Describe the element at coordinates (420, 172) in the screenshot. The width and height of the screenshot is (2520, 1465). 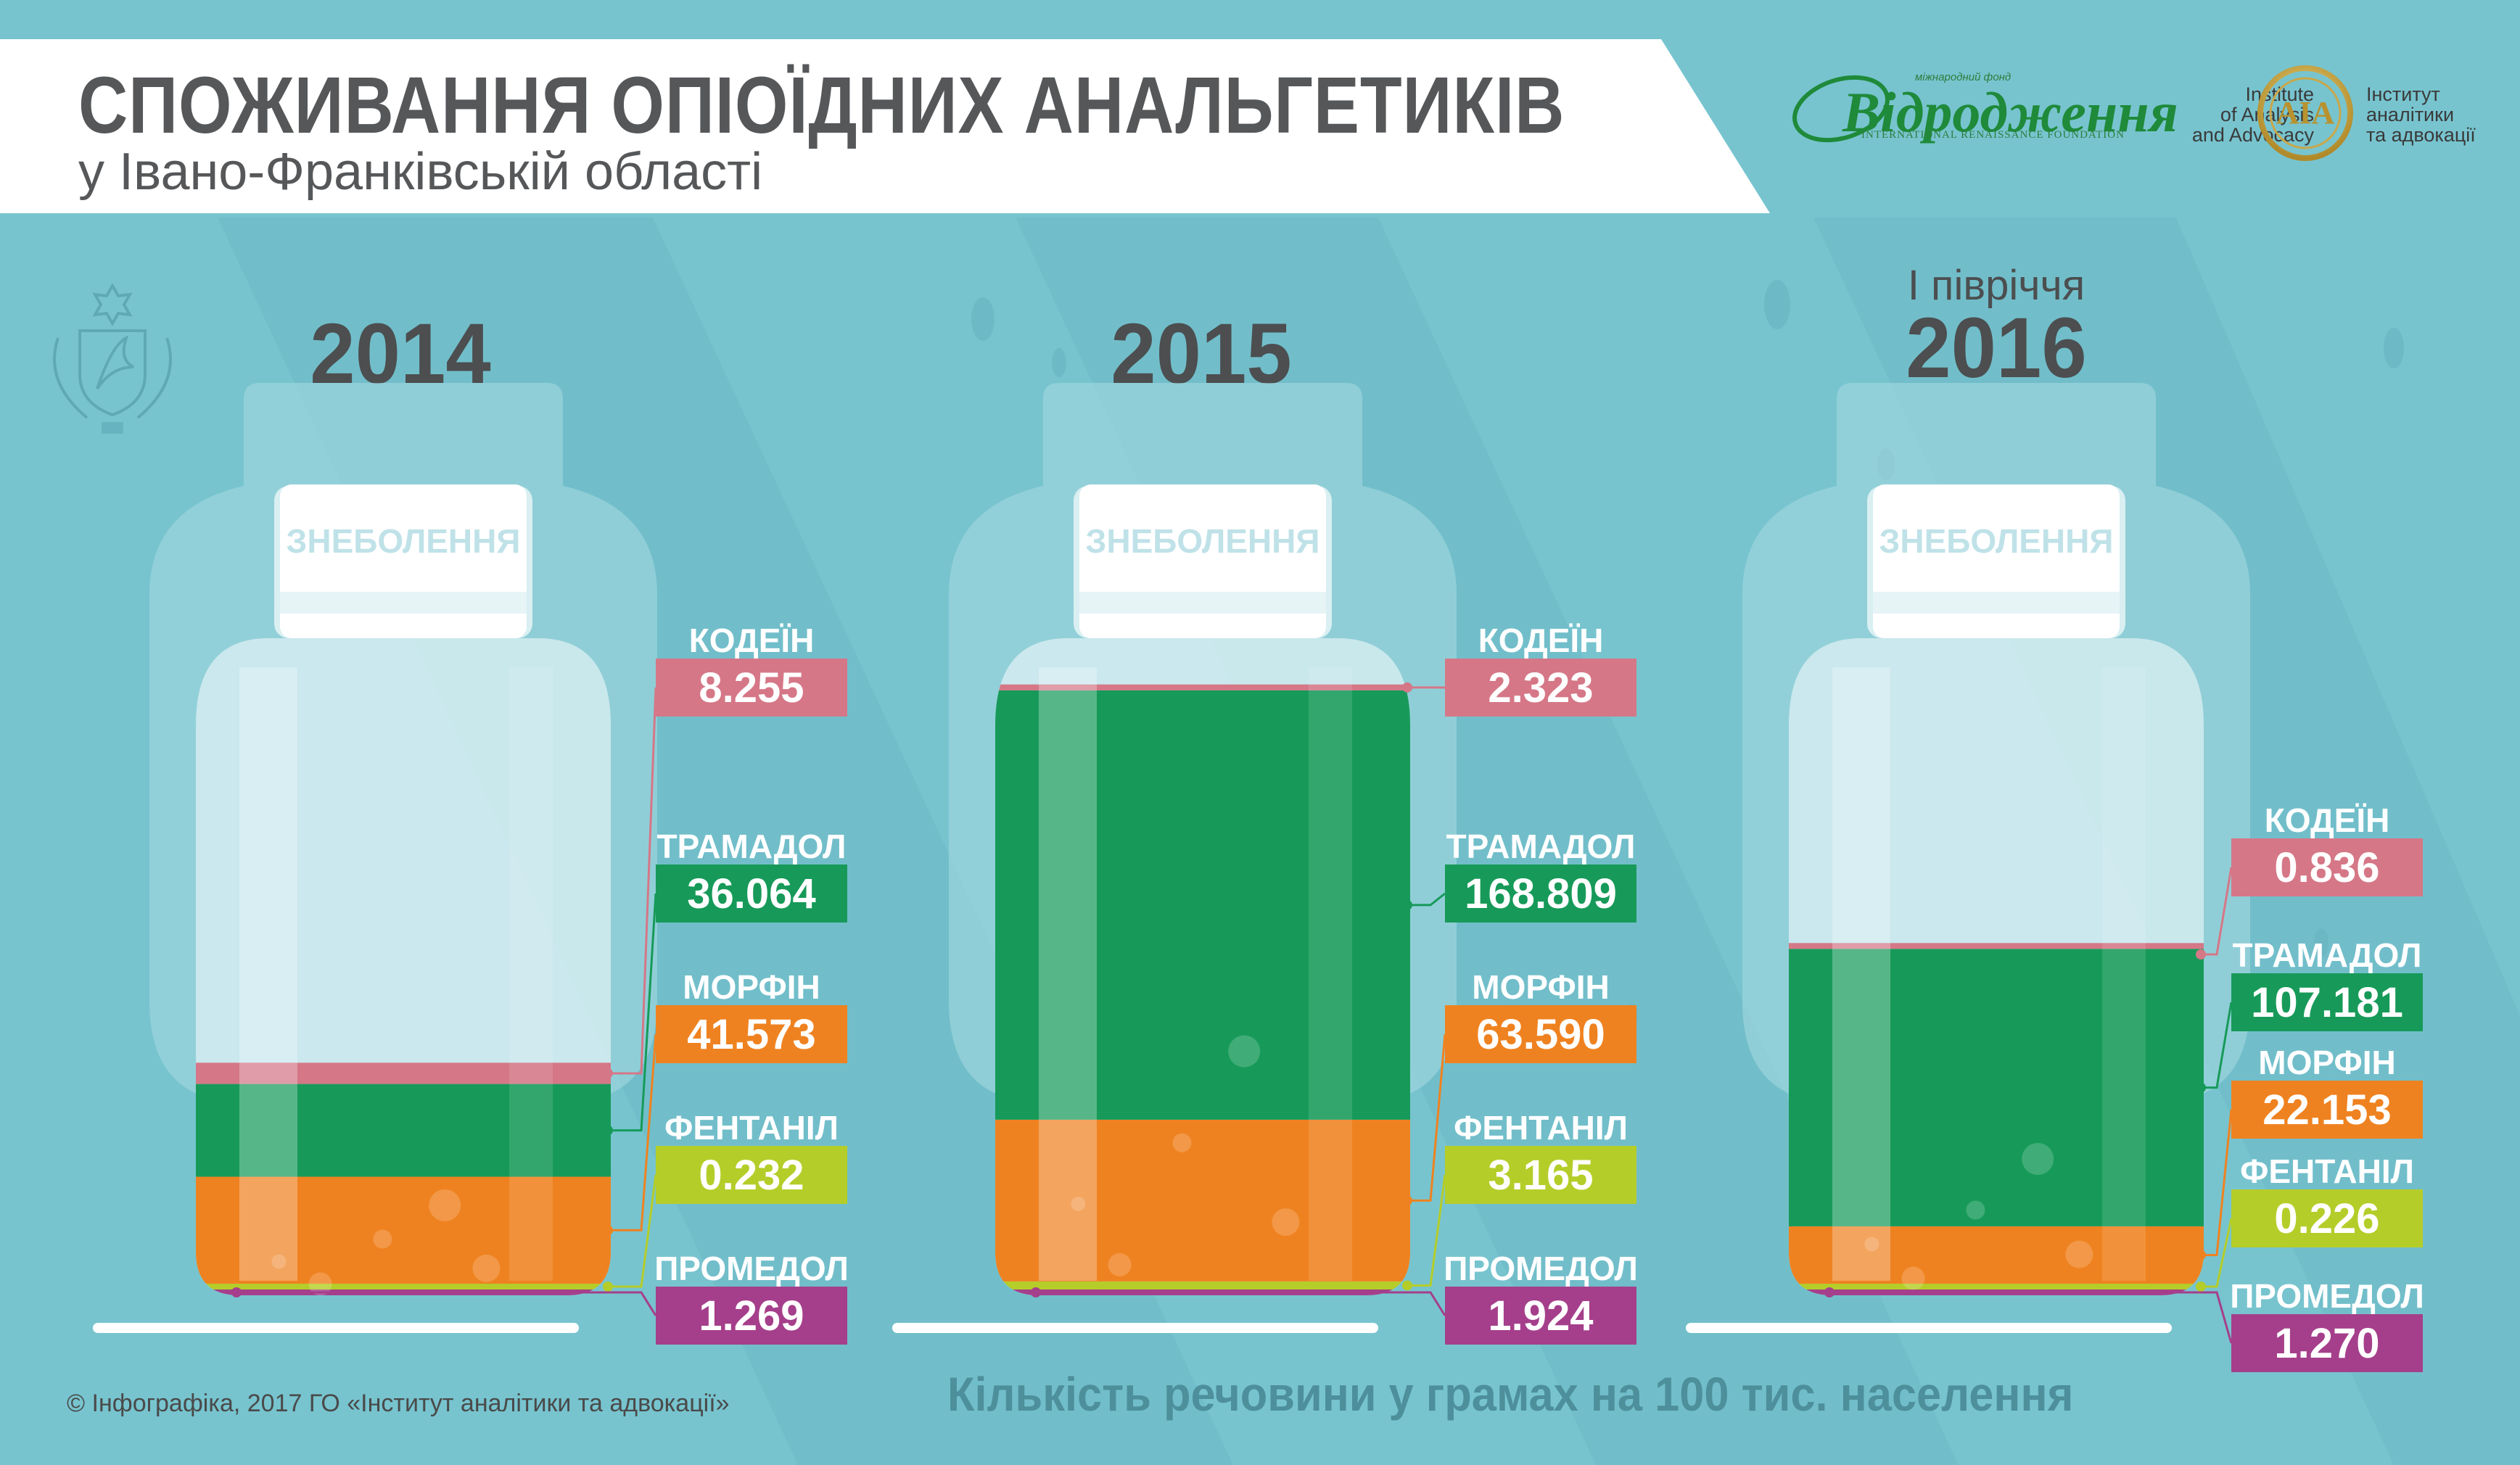
I see `page-subtitle: у Івано-Франківській області` at that location.